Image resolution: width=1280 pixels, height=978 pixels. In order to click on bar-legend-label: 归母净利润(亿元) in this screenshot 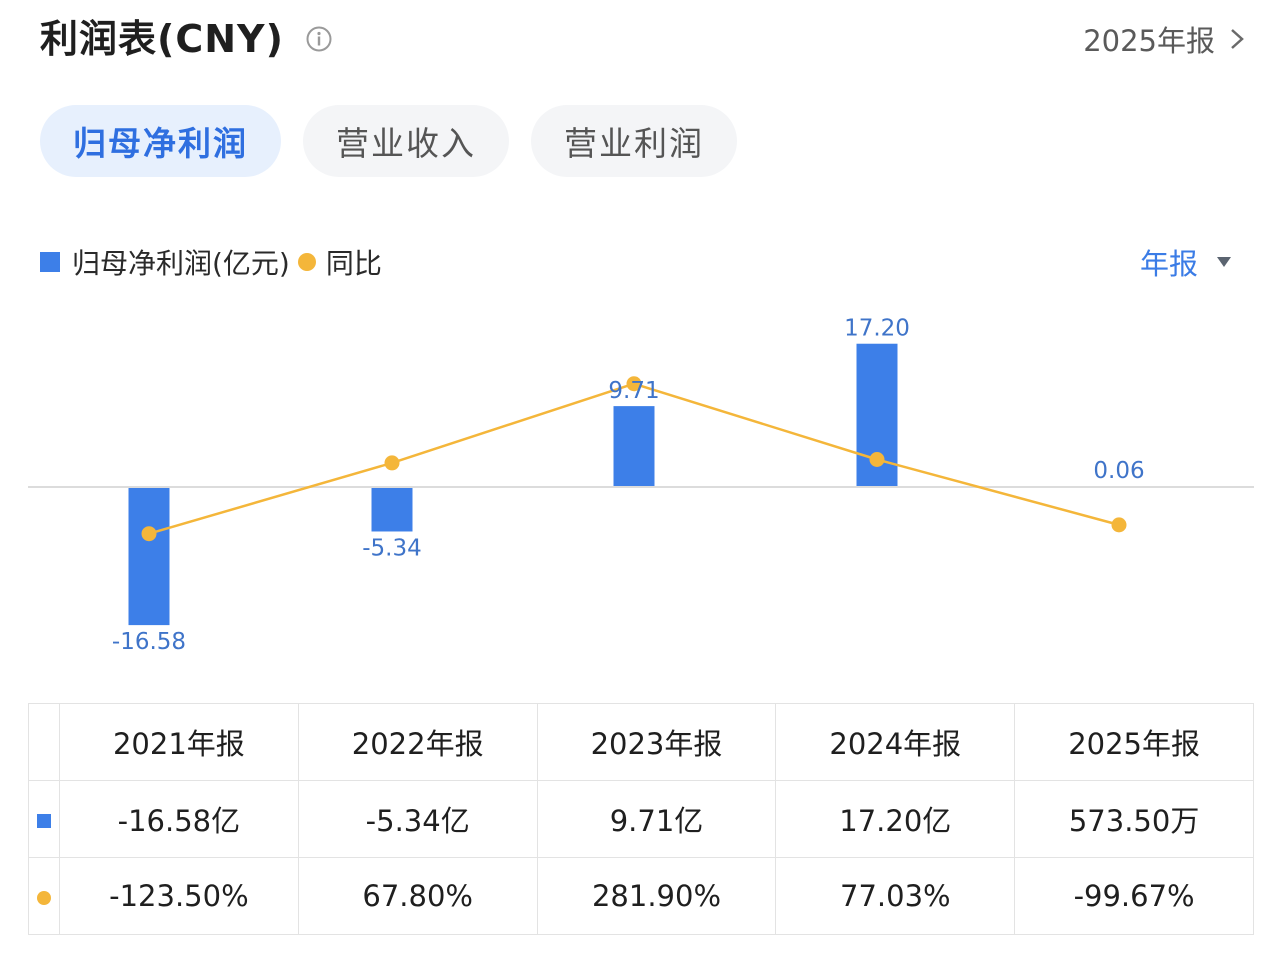, I will do `click(181, 263)`.